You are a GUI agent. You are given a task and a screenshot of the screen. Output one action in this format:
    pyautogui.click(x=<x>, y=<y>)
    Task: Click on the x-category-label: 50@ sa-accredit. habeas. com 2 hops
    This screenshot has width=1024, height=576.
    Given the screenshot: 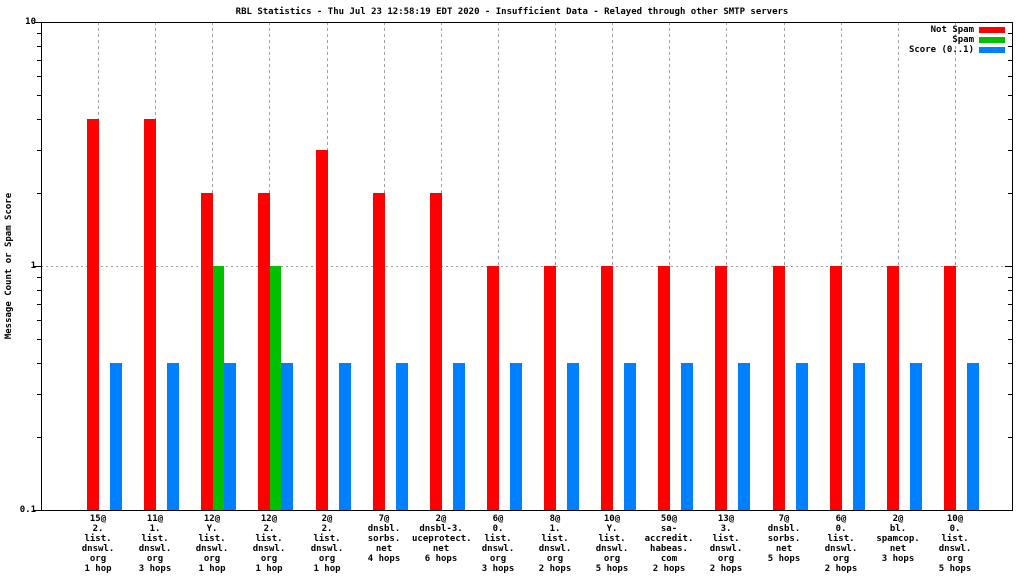 What is the action you would take?
    pyautogui.click(x=669, y=544)
    